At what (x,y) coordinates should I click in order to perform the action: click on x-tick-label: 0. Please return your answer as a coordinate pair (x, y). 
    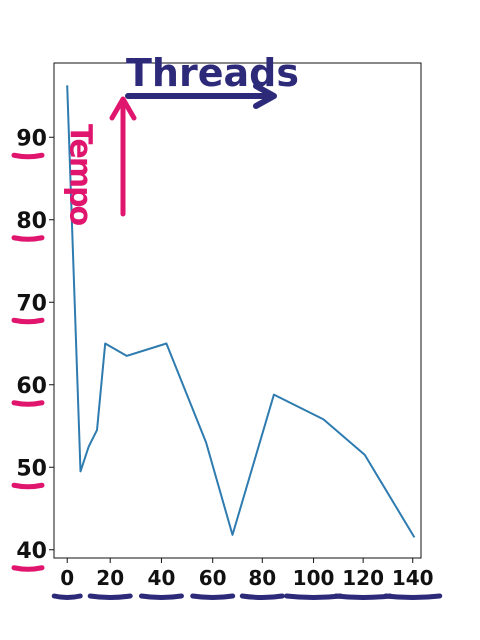
    Looking at the image, I should click on (67, 578).